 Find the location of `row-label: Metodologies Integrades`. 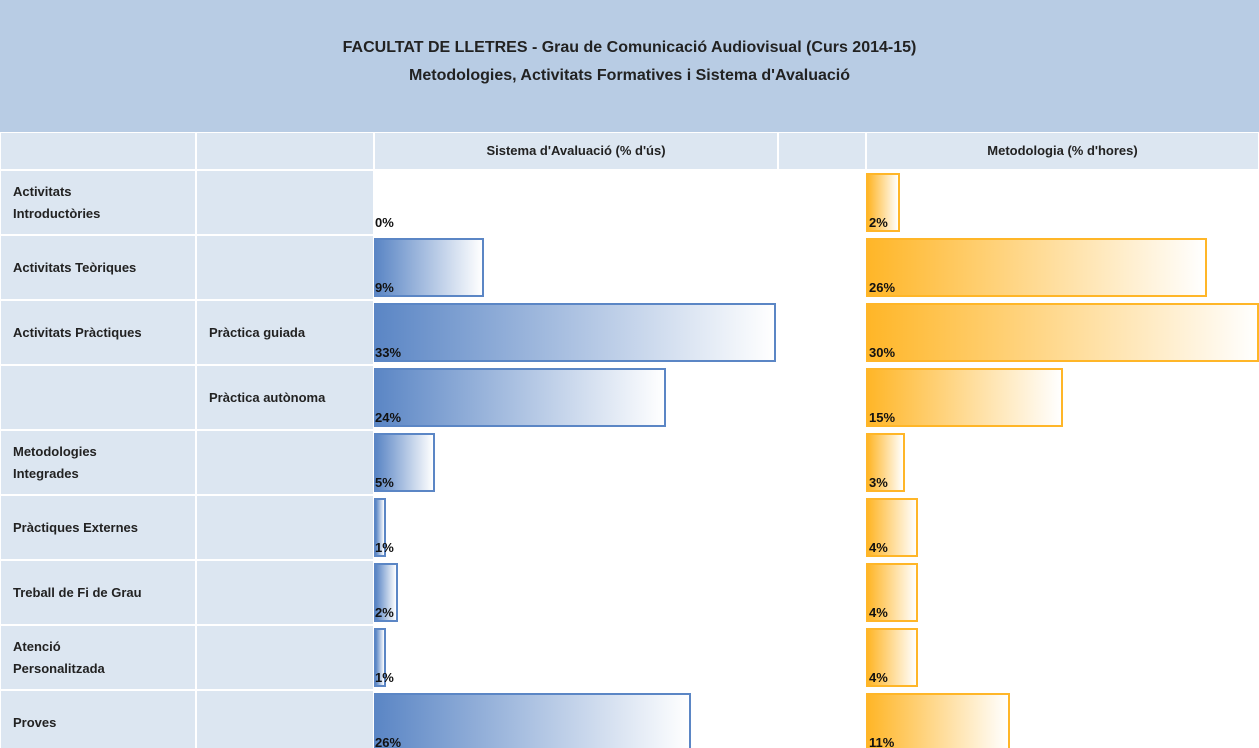

row-label: Metodologies Integrades is located at coordinates (98, 462).